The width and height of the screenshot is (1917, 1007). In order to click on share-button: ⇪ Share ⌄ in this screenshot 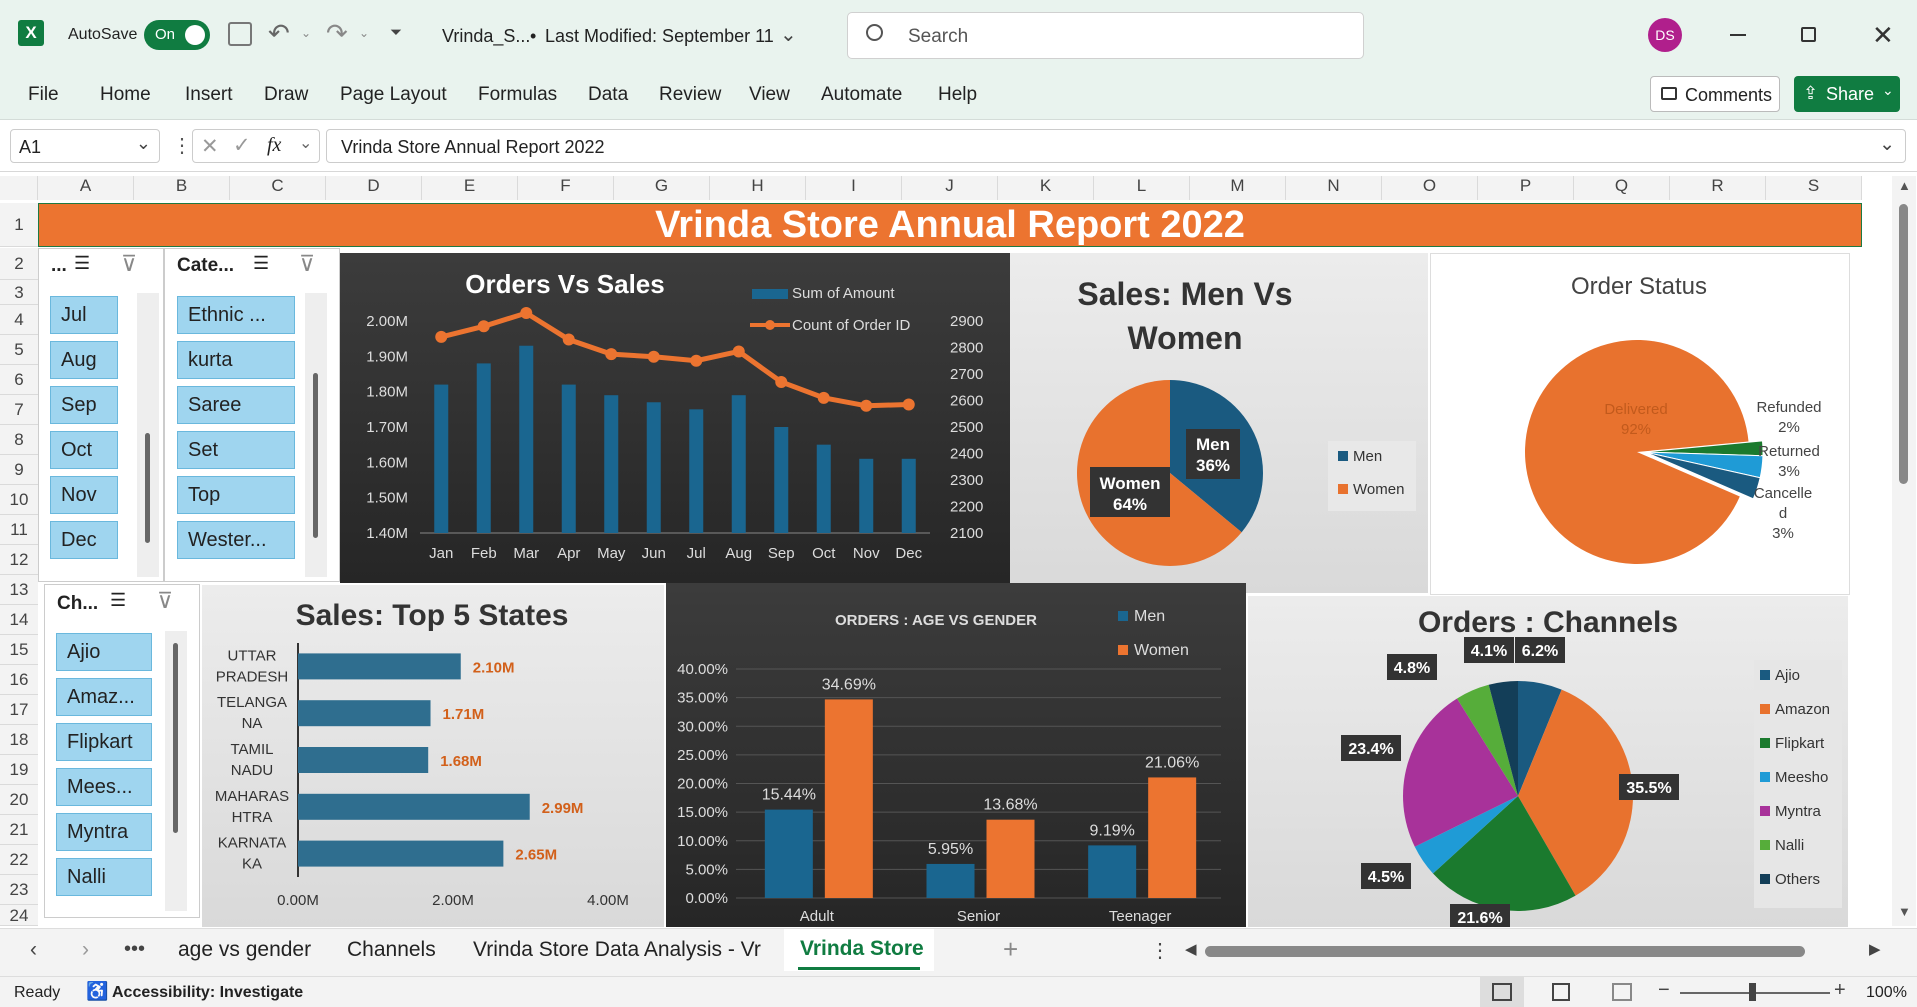, I will do `click(1847, 94)`.